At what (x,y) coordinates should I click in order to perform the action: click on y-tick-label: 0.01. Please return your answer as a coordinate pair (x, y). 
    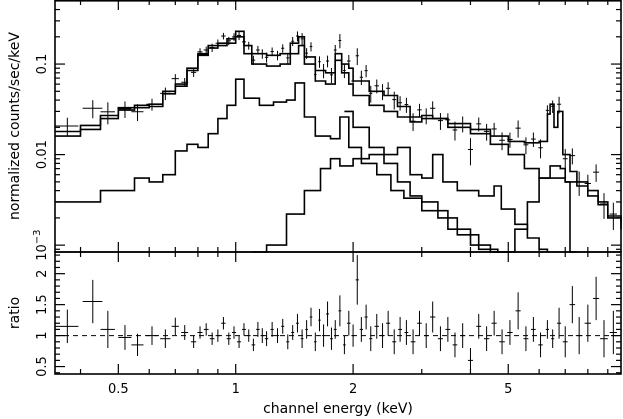
    Looking at the image, I should click on (42, 154).